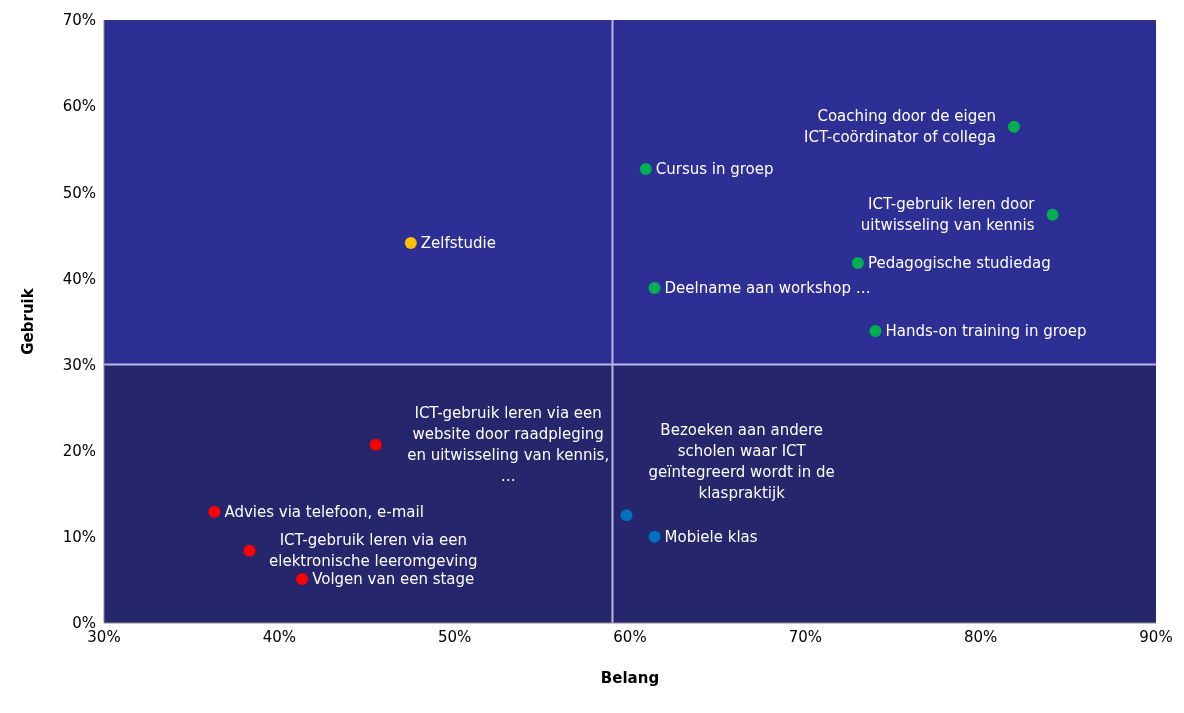  I want to click on y-tick-label: 50%, so click(79, 192).